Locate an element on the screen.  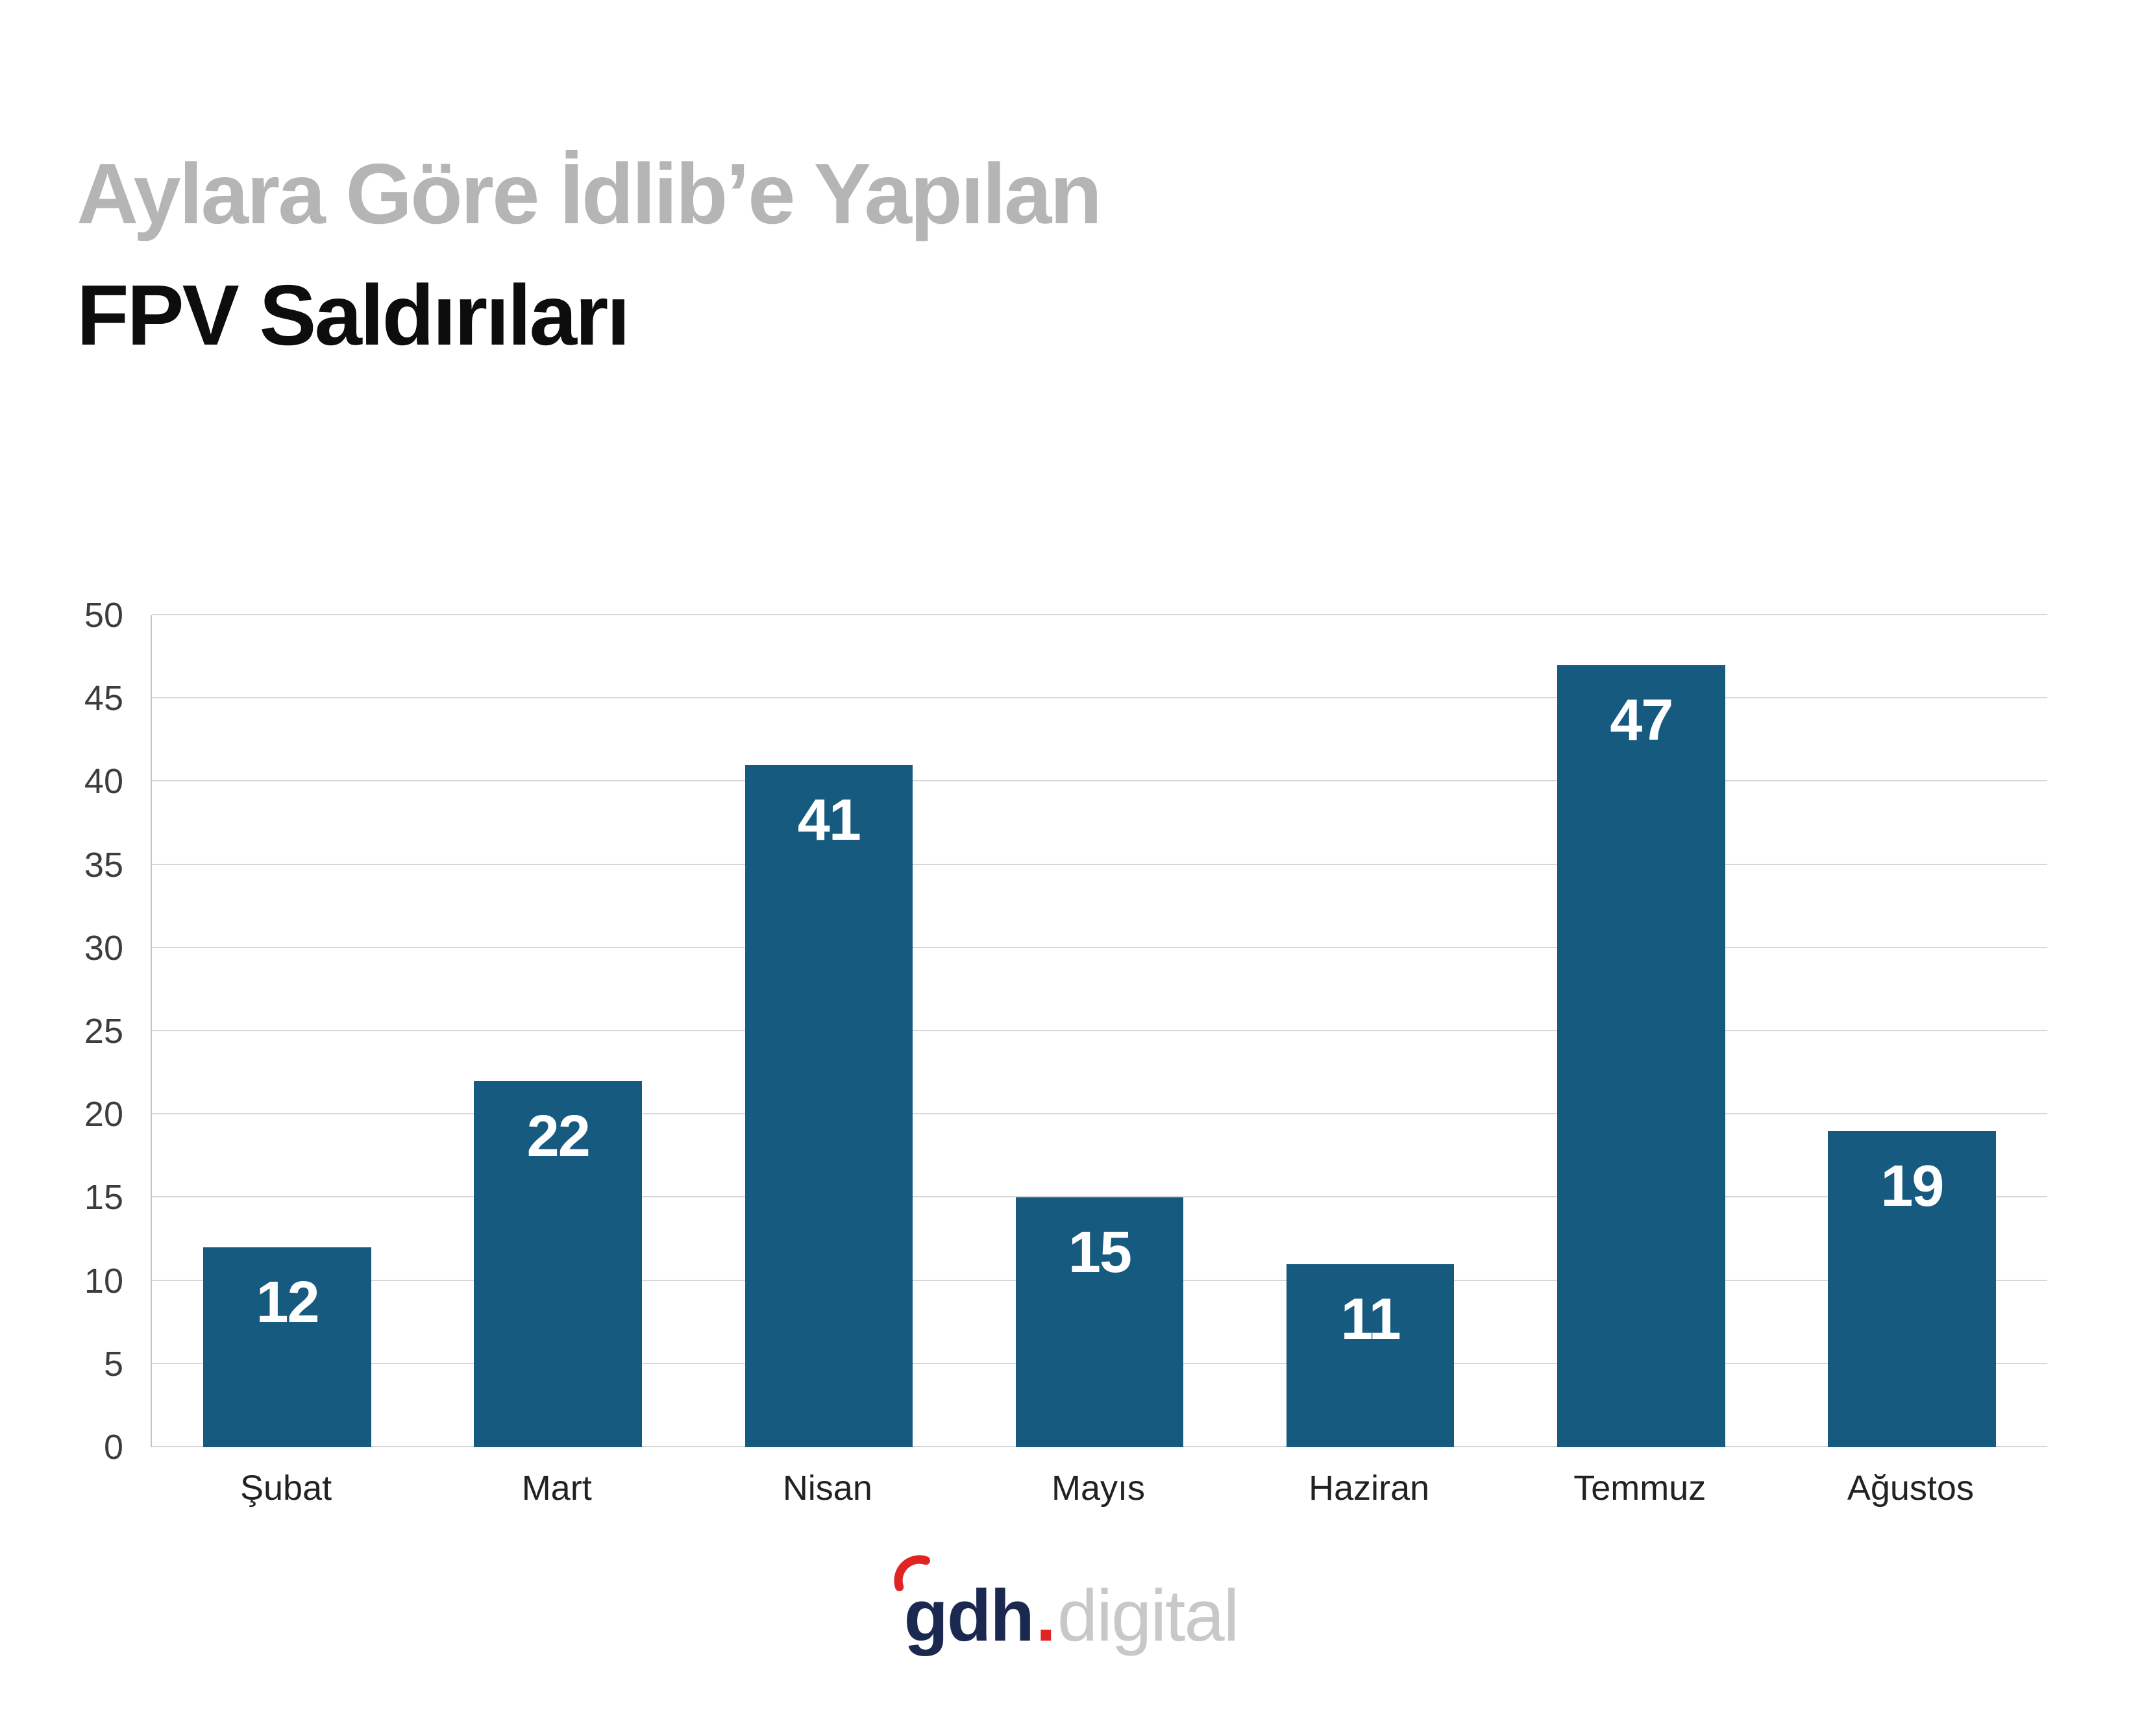
bar-slot: 22 is located at coordinates (558, 1031).